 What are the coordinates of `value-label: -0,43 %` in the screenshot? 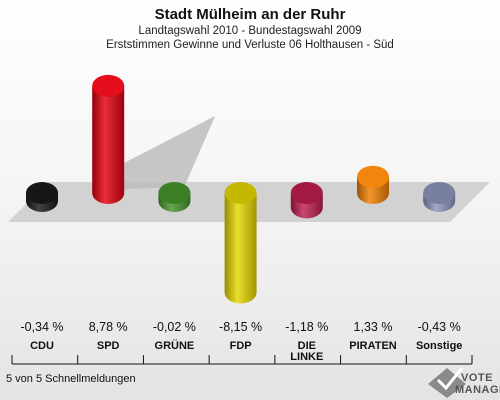 It's located at (439, 327).